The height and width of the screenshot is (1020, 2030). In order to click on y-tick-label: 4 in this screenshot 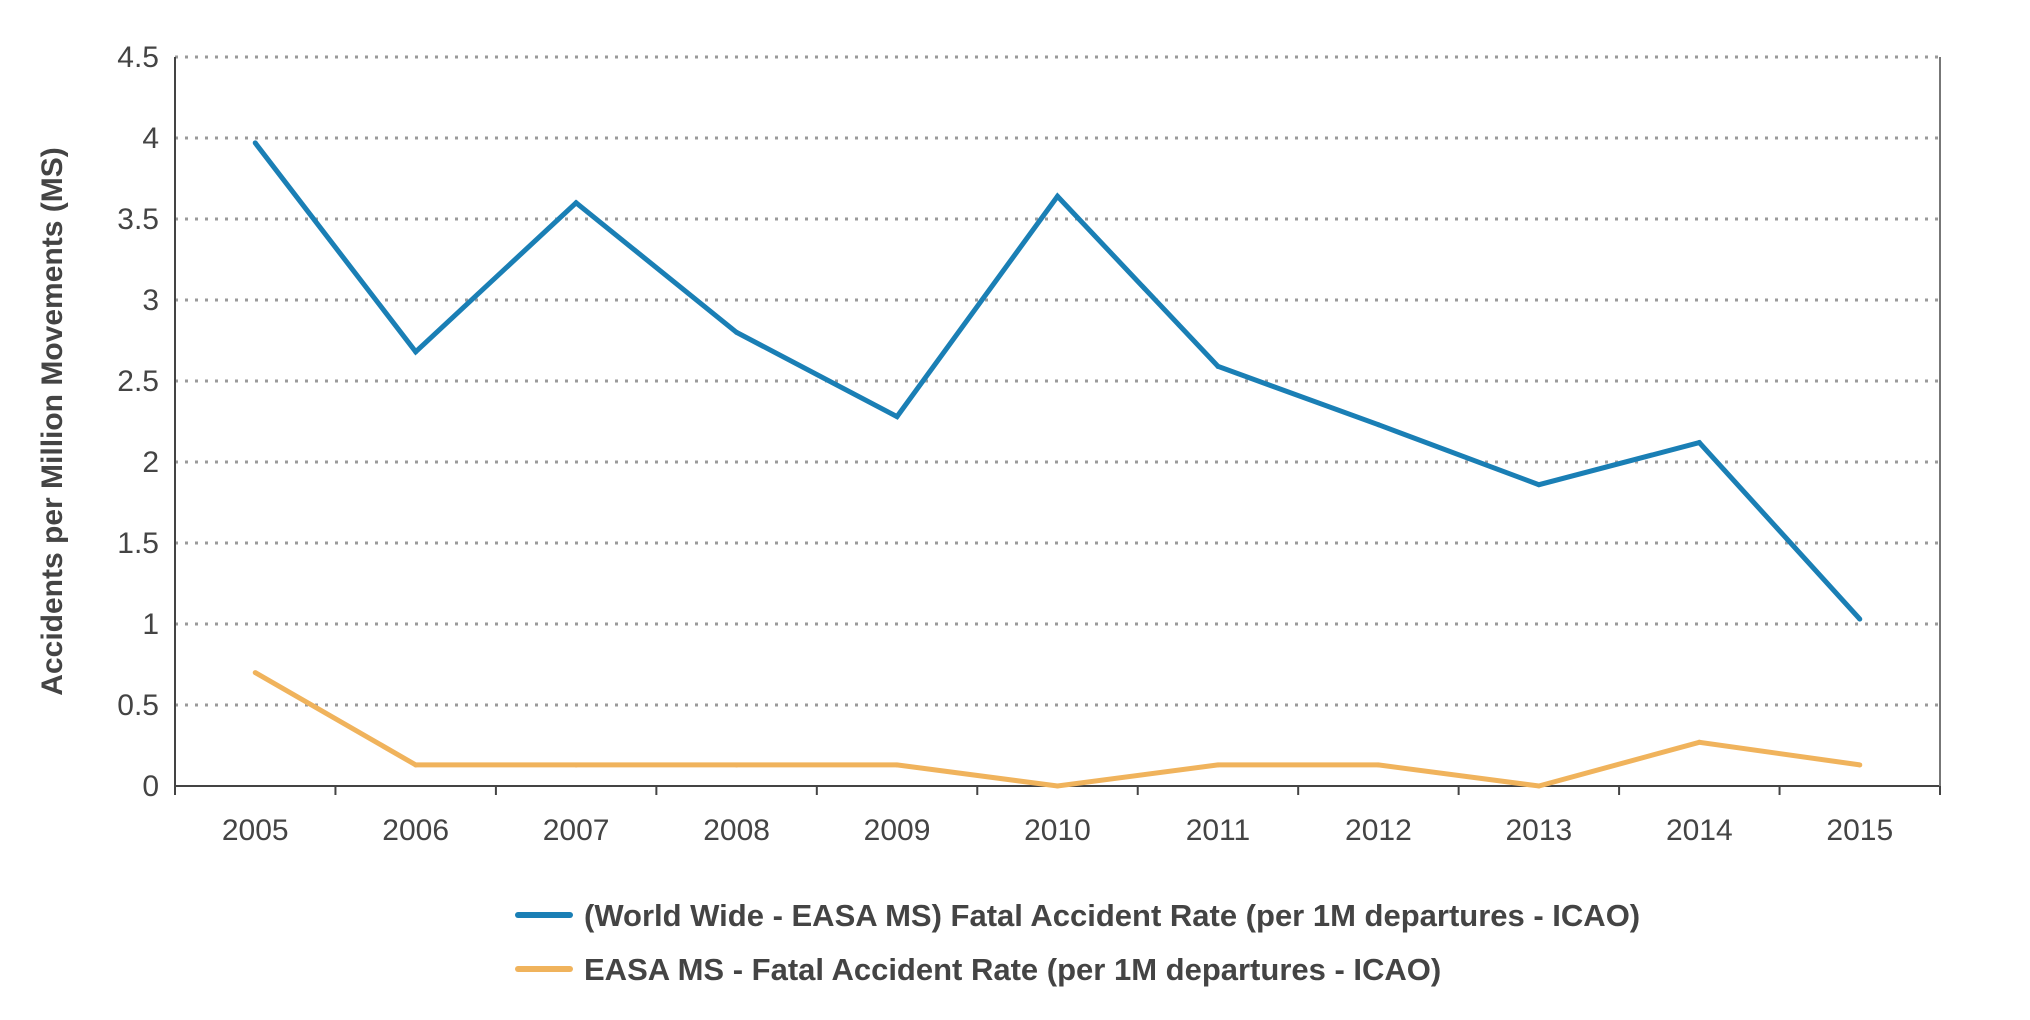, I will do `click(150, 138)`.